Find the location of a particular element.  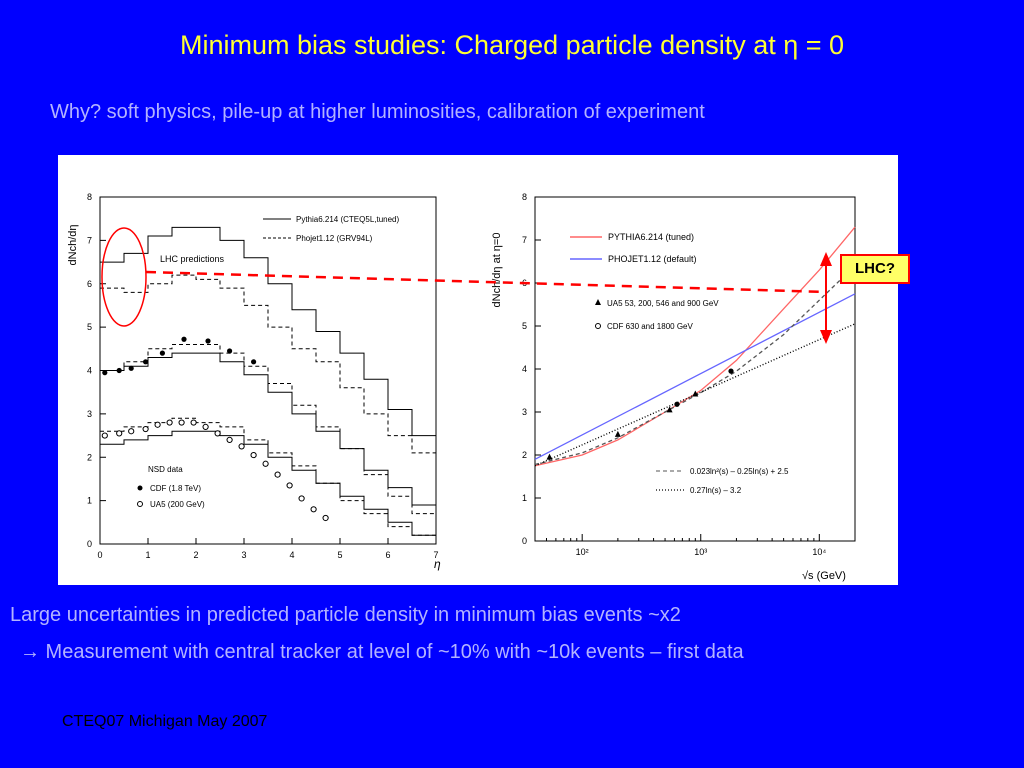

left-chart-xtick-label: 3 is located at coordinates (243, 555).